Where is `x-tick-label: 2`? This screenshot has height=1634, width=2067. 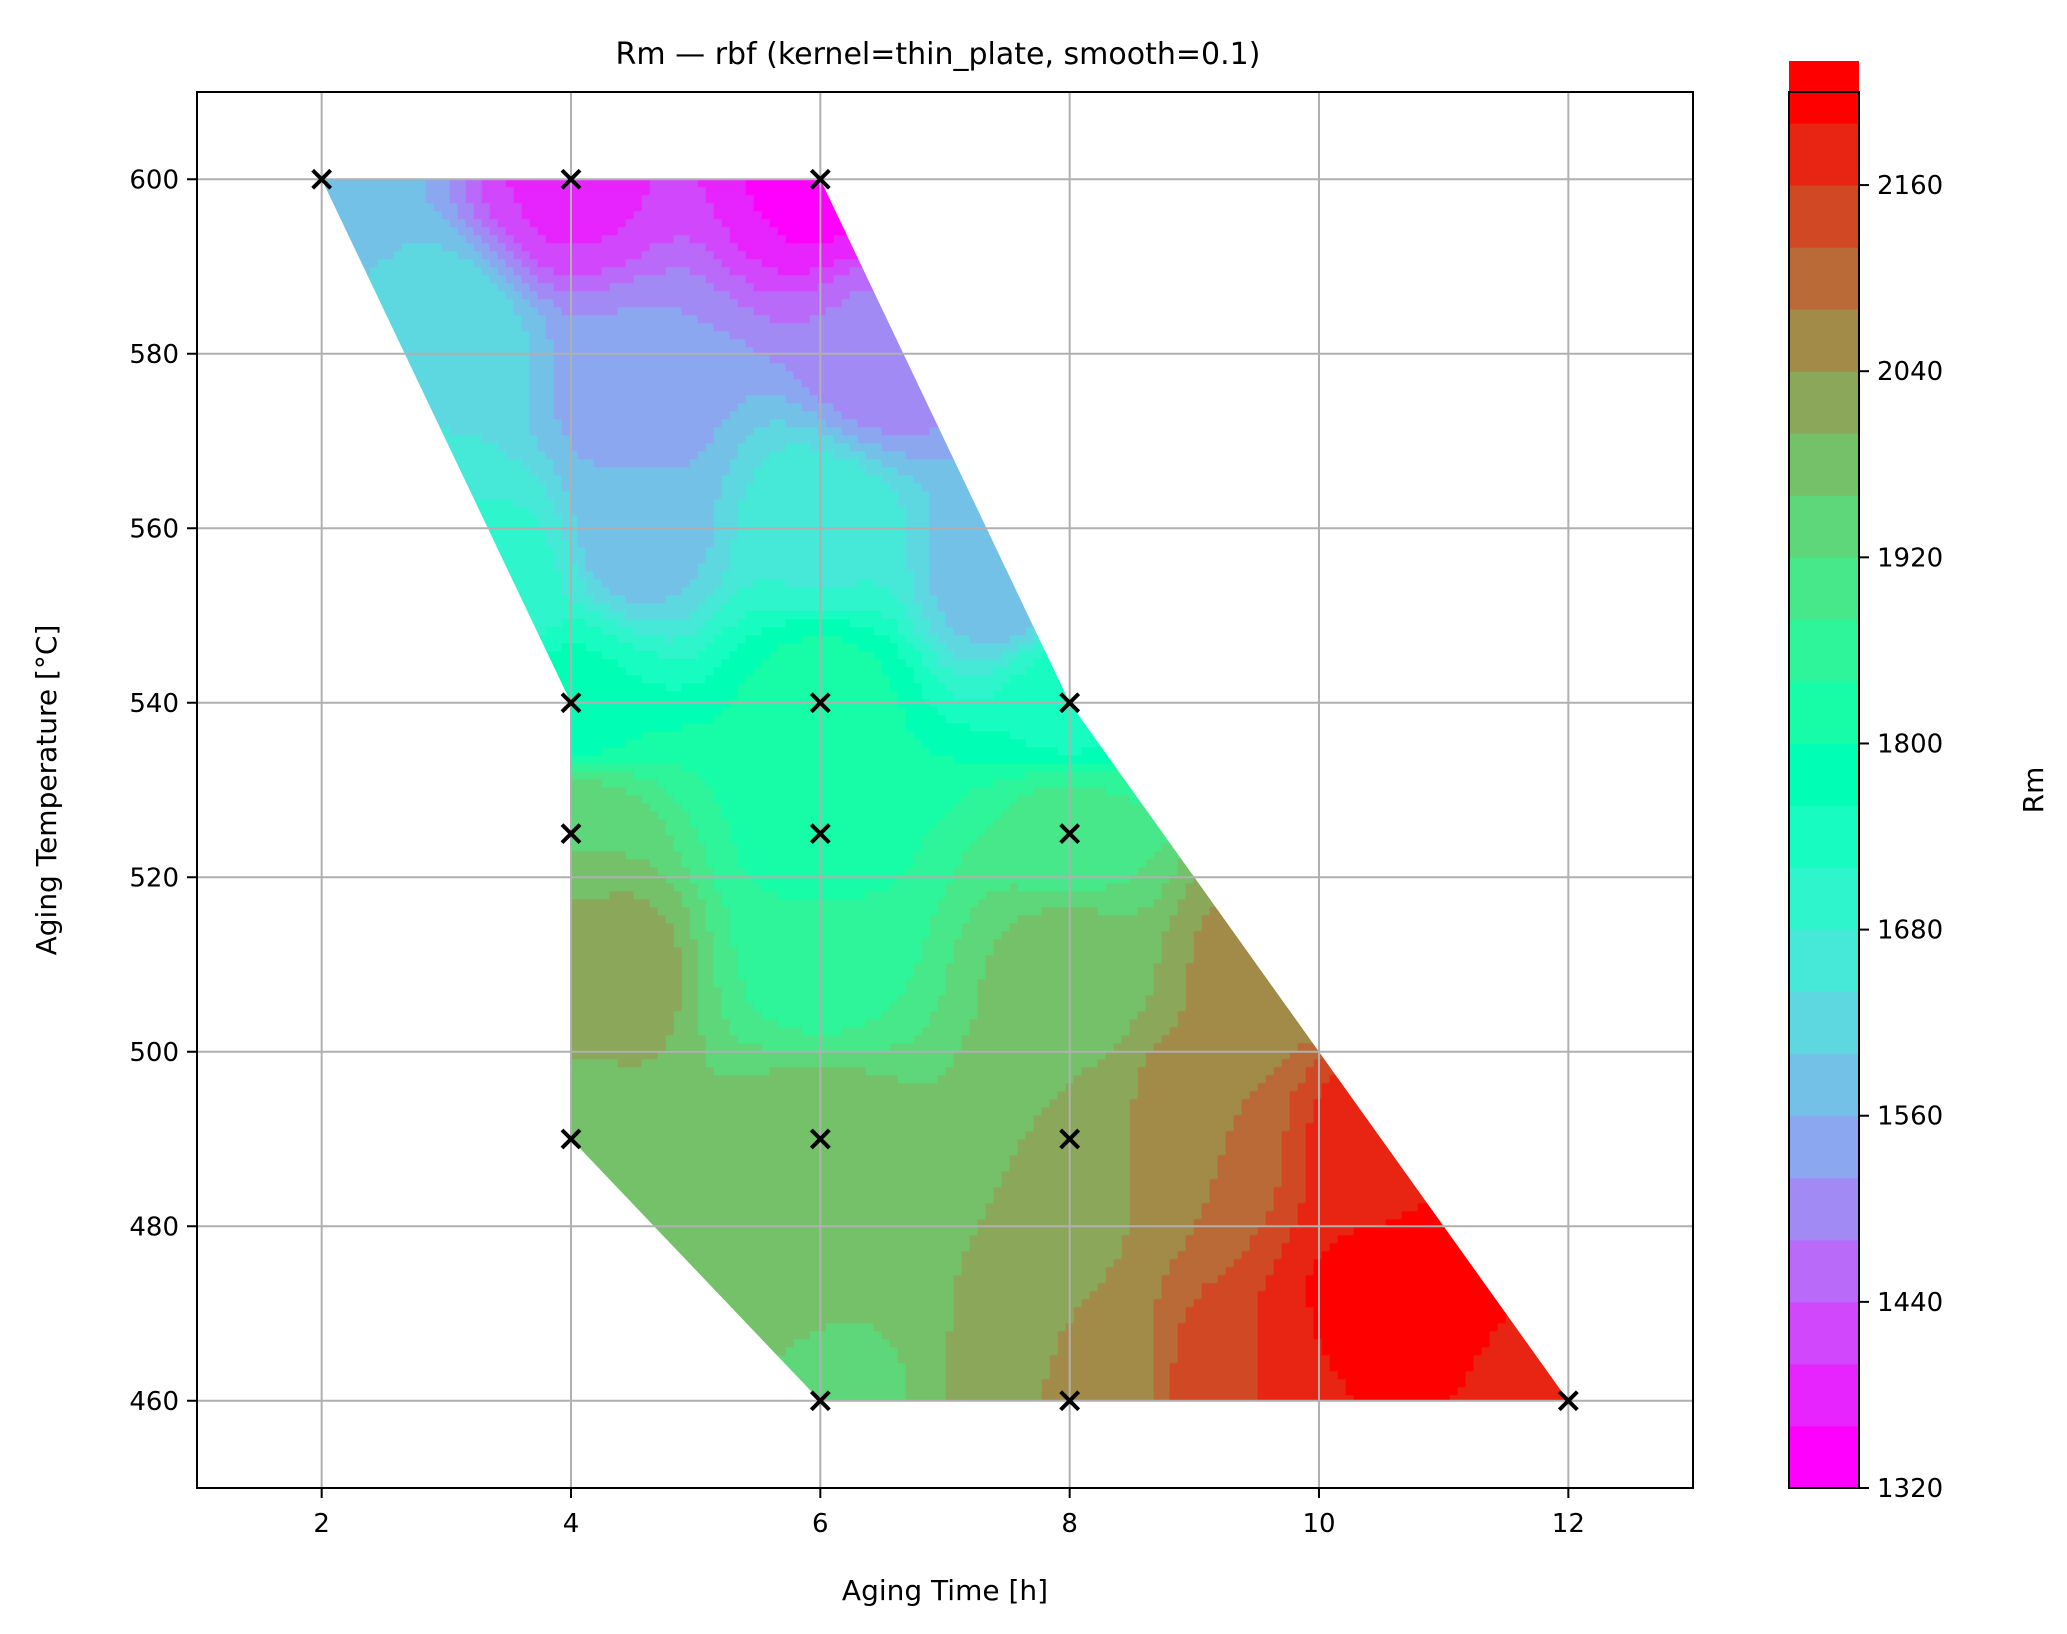 x-tick-label: 2 is located at coordinates (321, 1524).